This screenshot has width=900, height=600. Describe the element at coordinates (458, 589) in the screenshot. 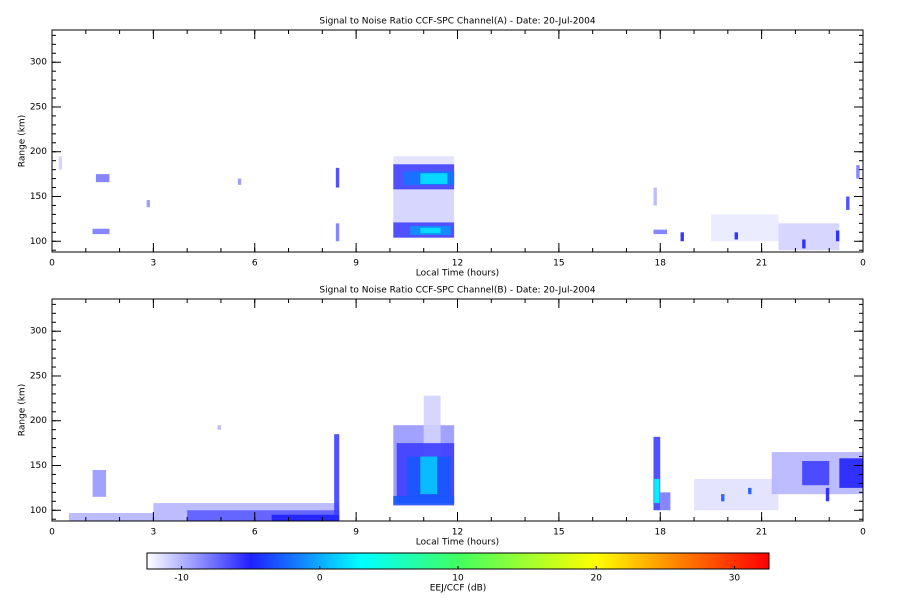

I see `colorbar-label: EEJ/CCF (dB)` at that location.